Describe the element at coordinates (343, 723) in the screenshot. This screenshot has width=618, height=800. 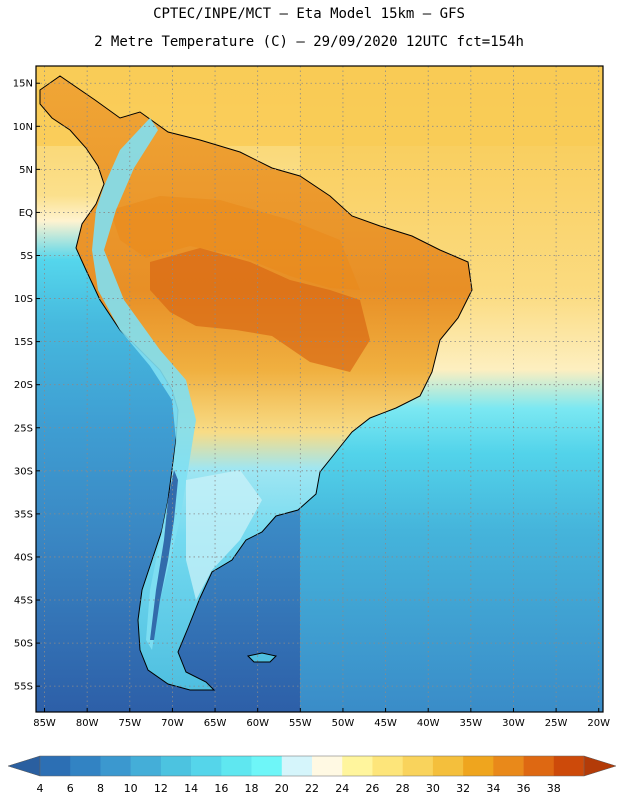
I see `lon-tick-label: 50W` at that location.